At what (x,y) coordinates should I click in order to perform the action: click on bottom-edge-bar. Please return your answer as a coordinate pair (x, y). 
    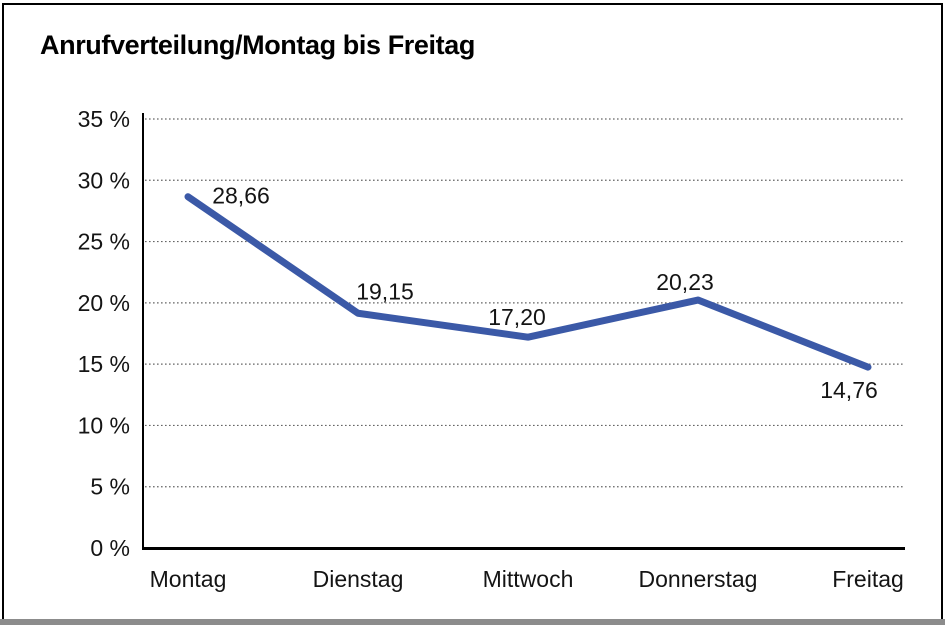
    Looking at the image, I should click on (472, 622).